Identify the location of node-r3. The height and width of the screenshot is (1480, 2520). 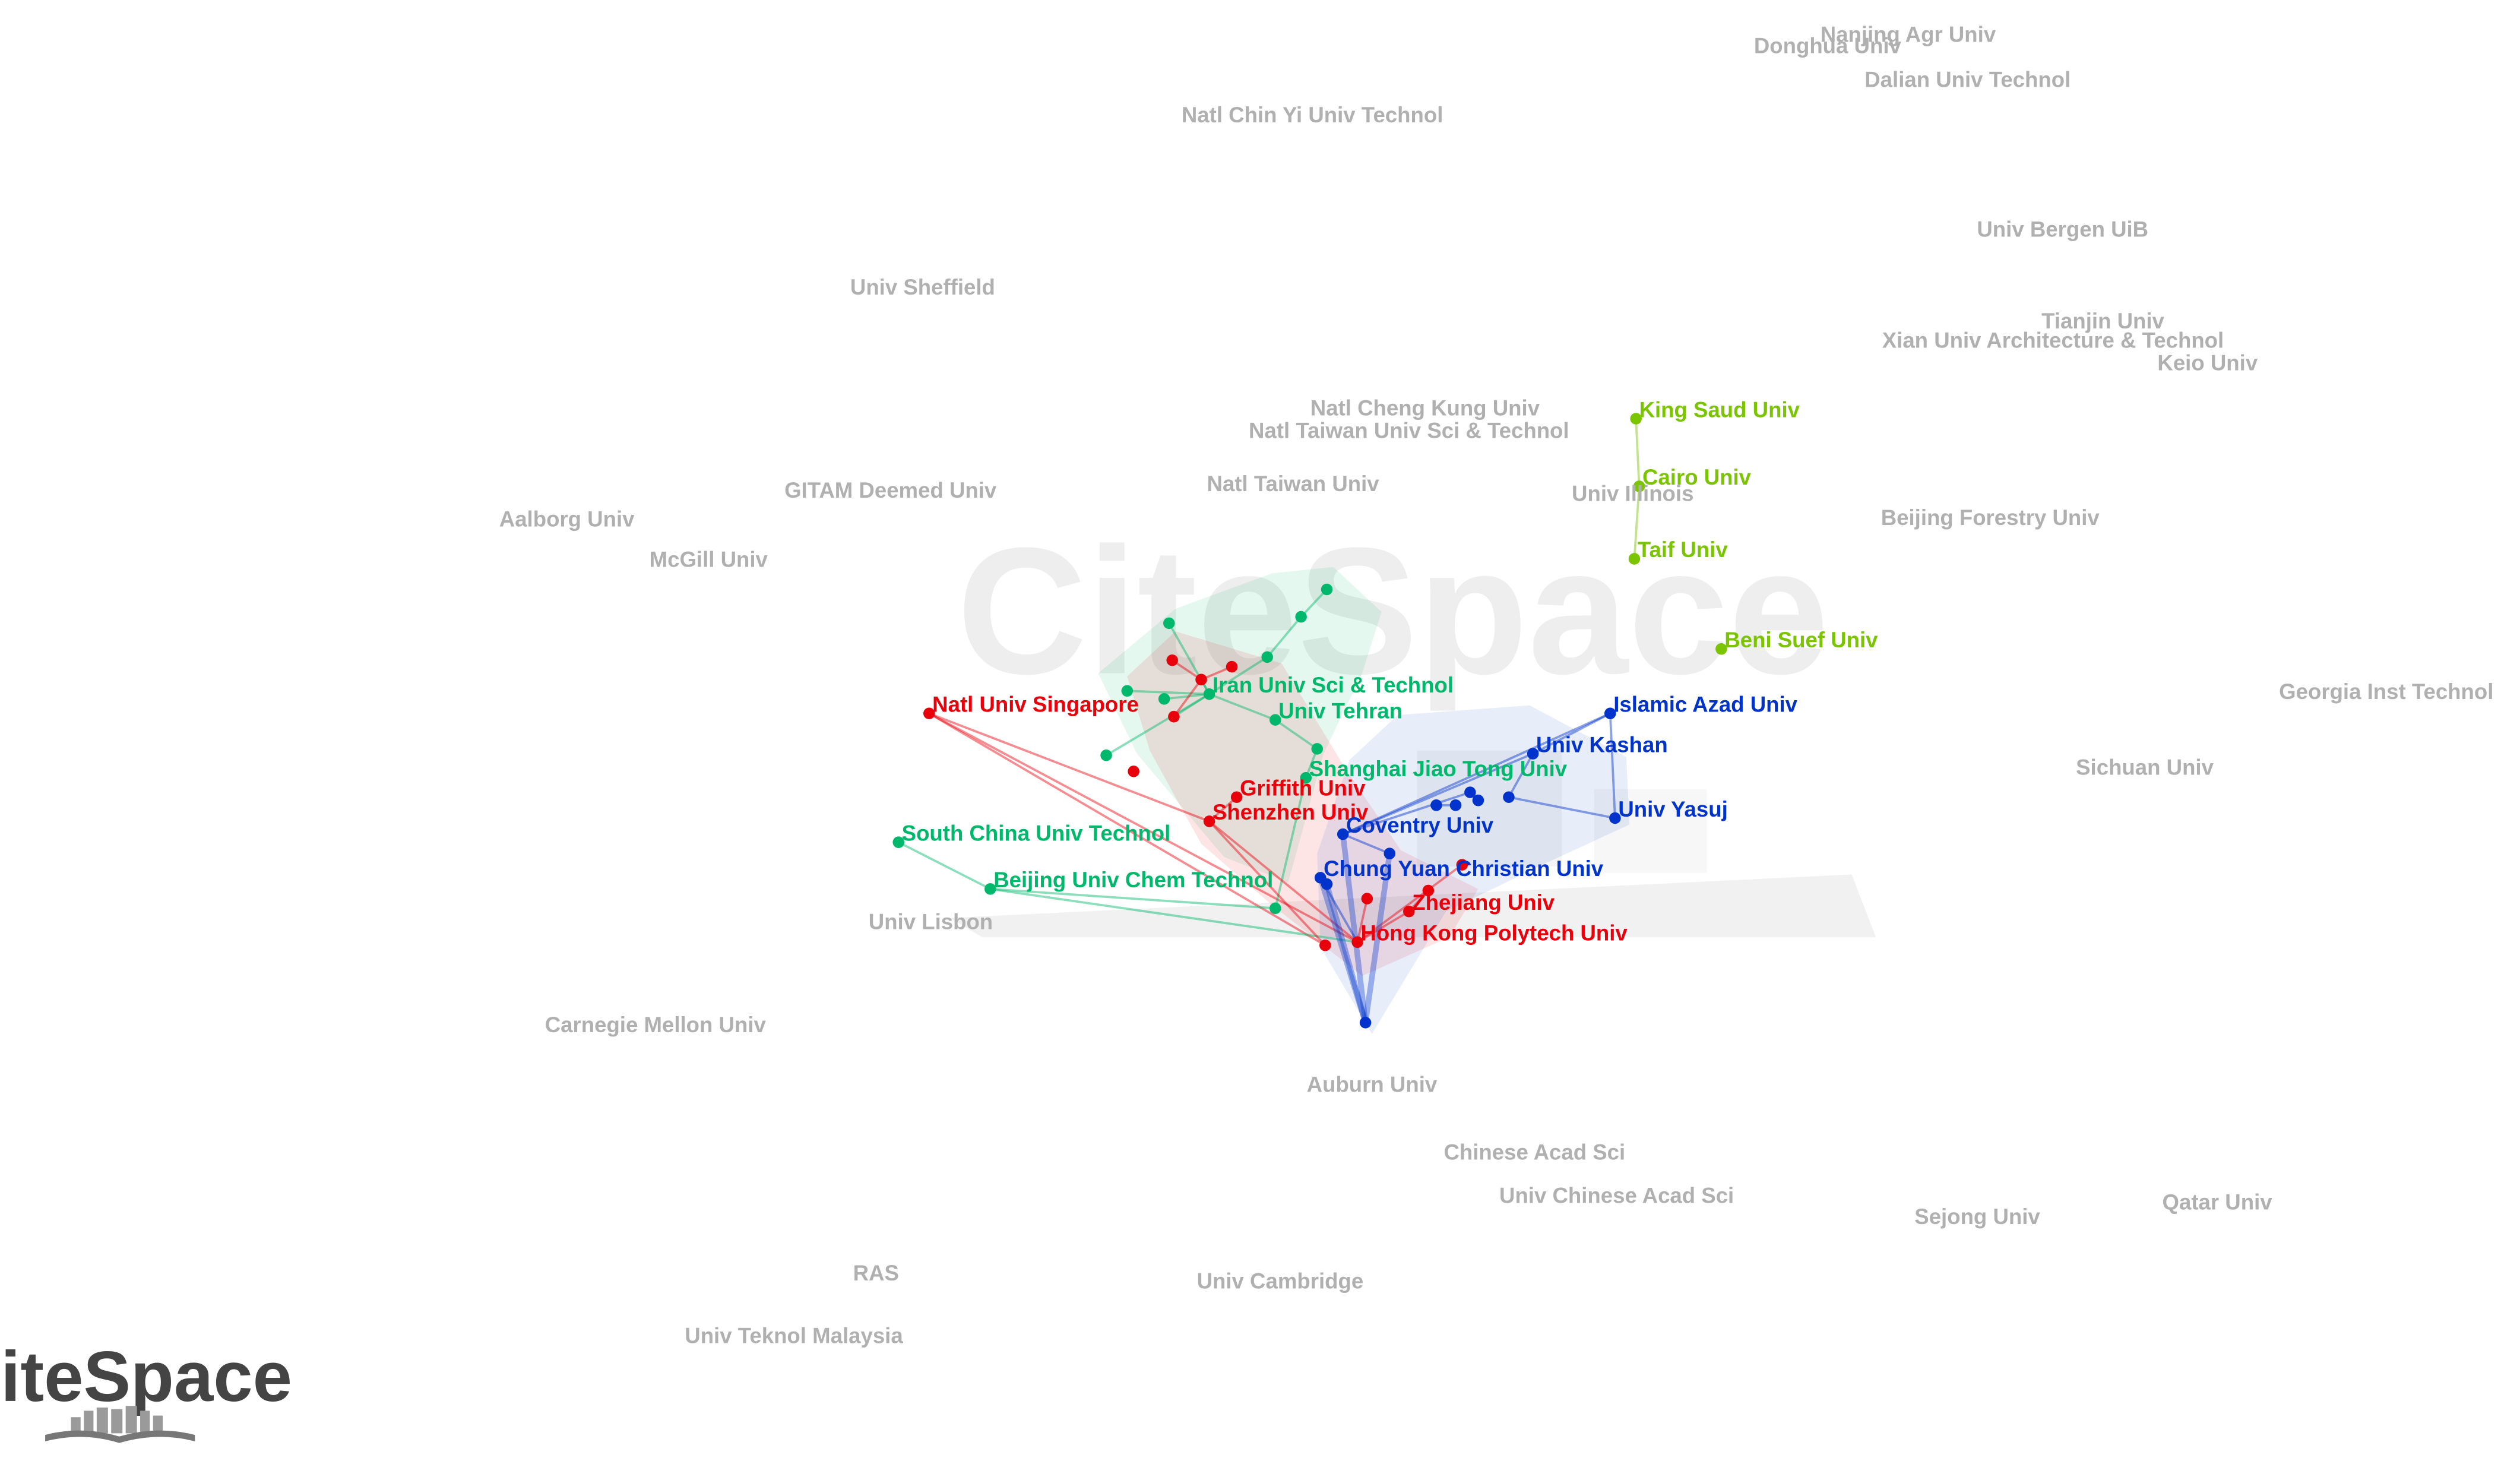
(1201, 680).